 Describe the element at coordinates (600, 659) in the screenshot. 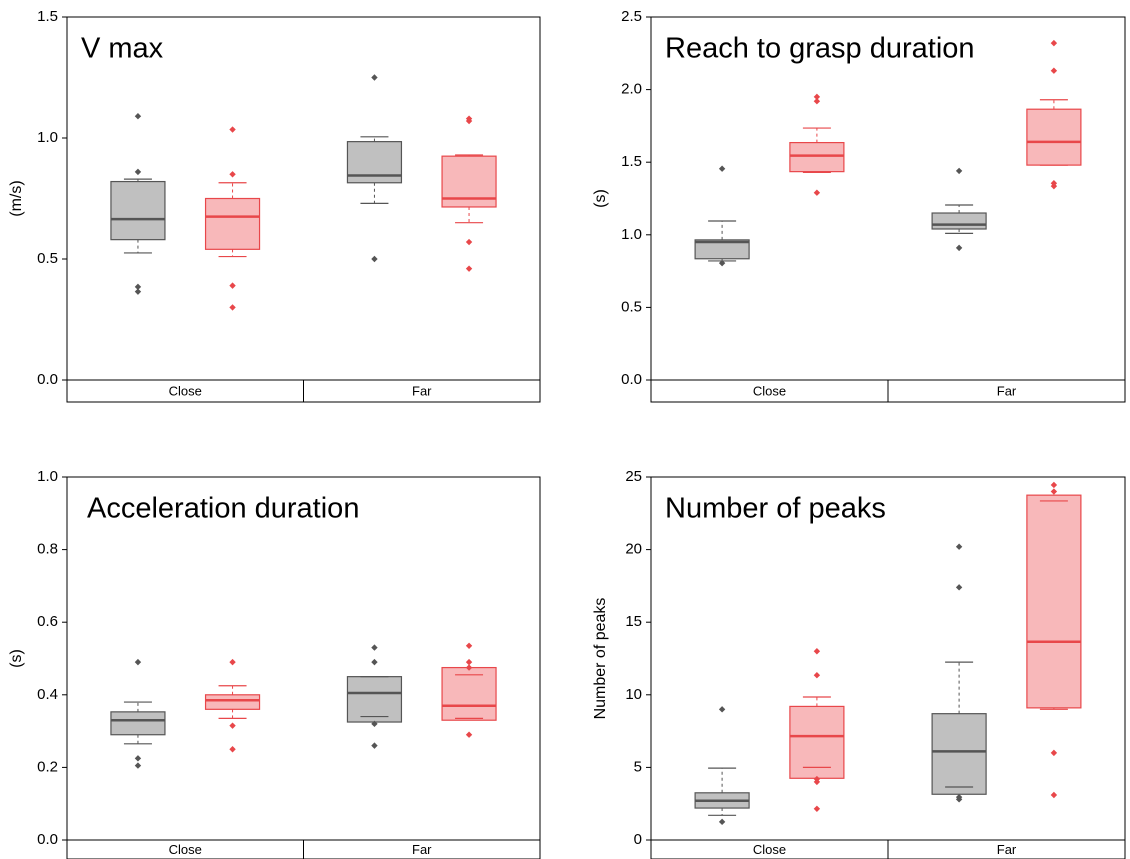

I see `y-axis-label: Number of peaks` at that location.